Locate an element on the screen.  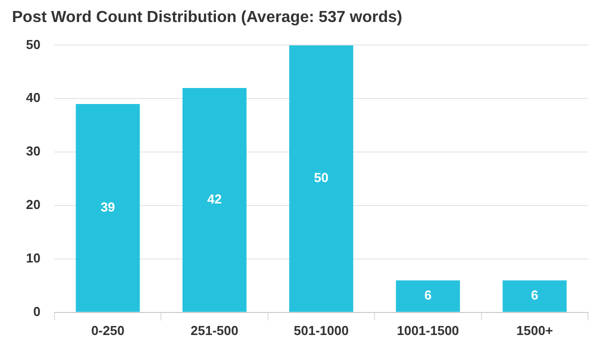
y-tick-label: 0 is located at coordinates (36, 311).